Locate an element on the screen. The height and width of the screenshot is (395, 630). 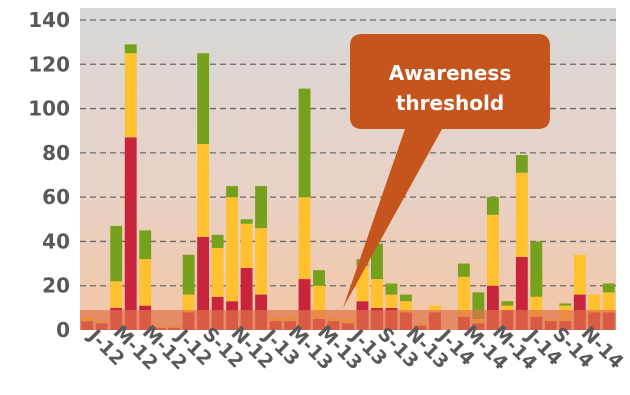
threshold-band is located at coordinates (348, 320).